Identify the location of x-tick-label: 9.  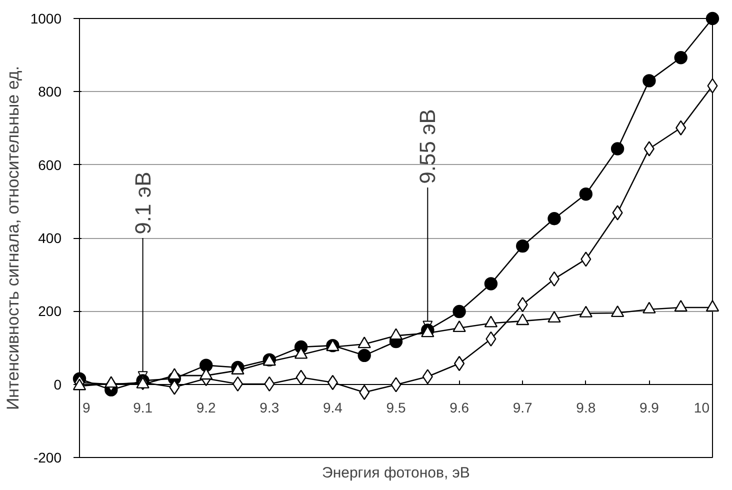
(86, 407).